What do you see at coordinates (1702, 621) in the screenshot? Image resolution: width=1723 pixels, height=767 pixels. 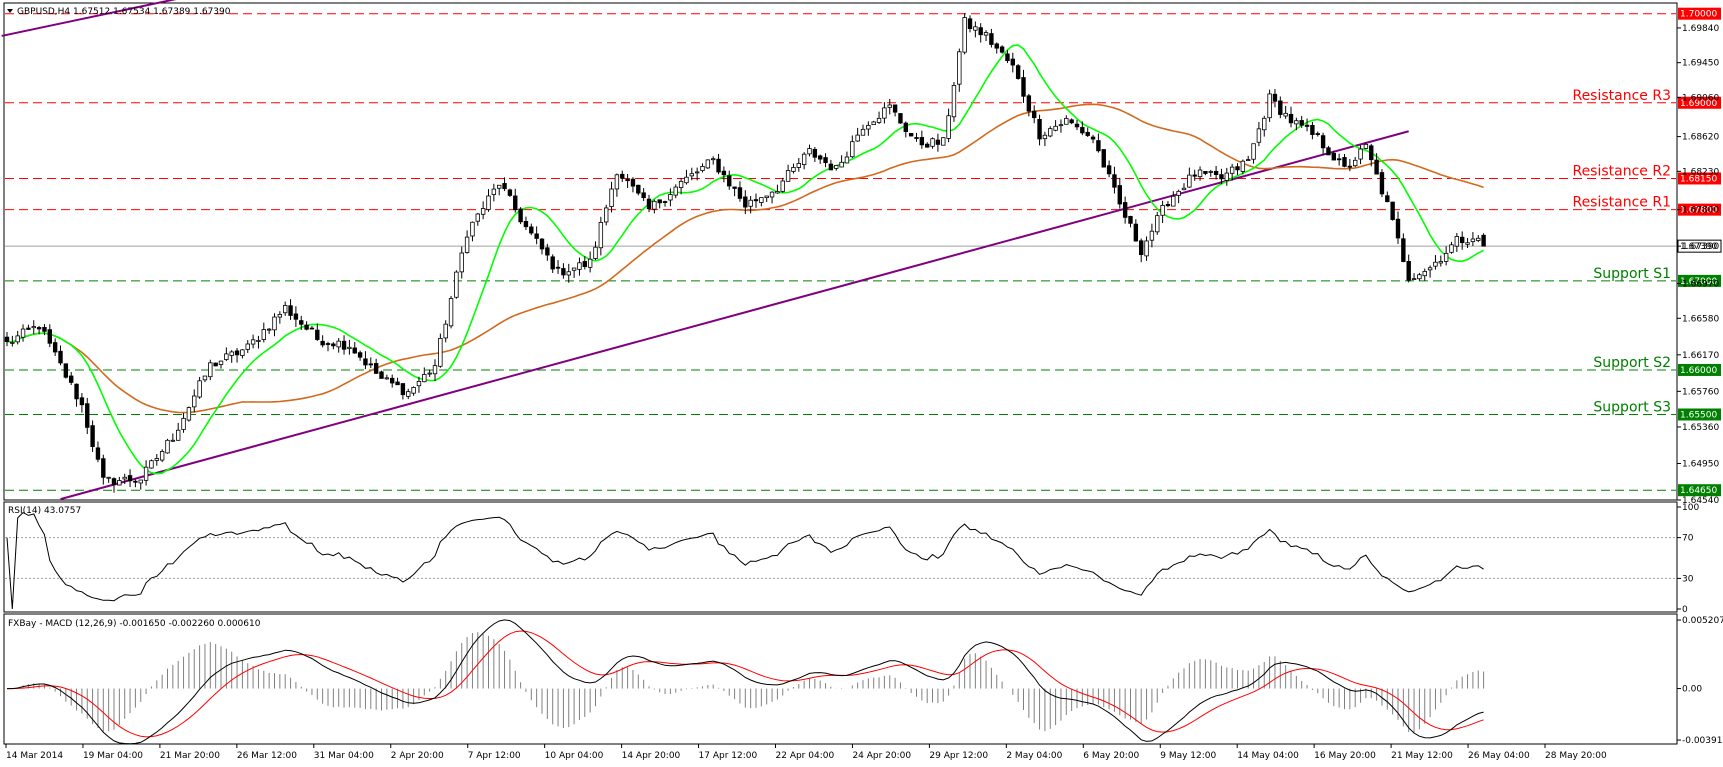 I see `macd-tick-label: 0.005207` at bounding box center [1702, 621].